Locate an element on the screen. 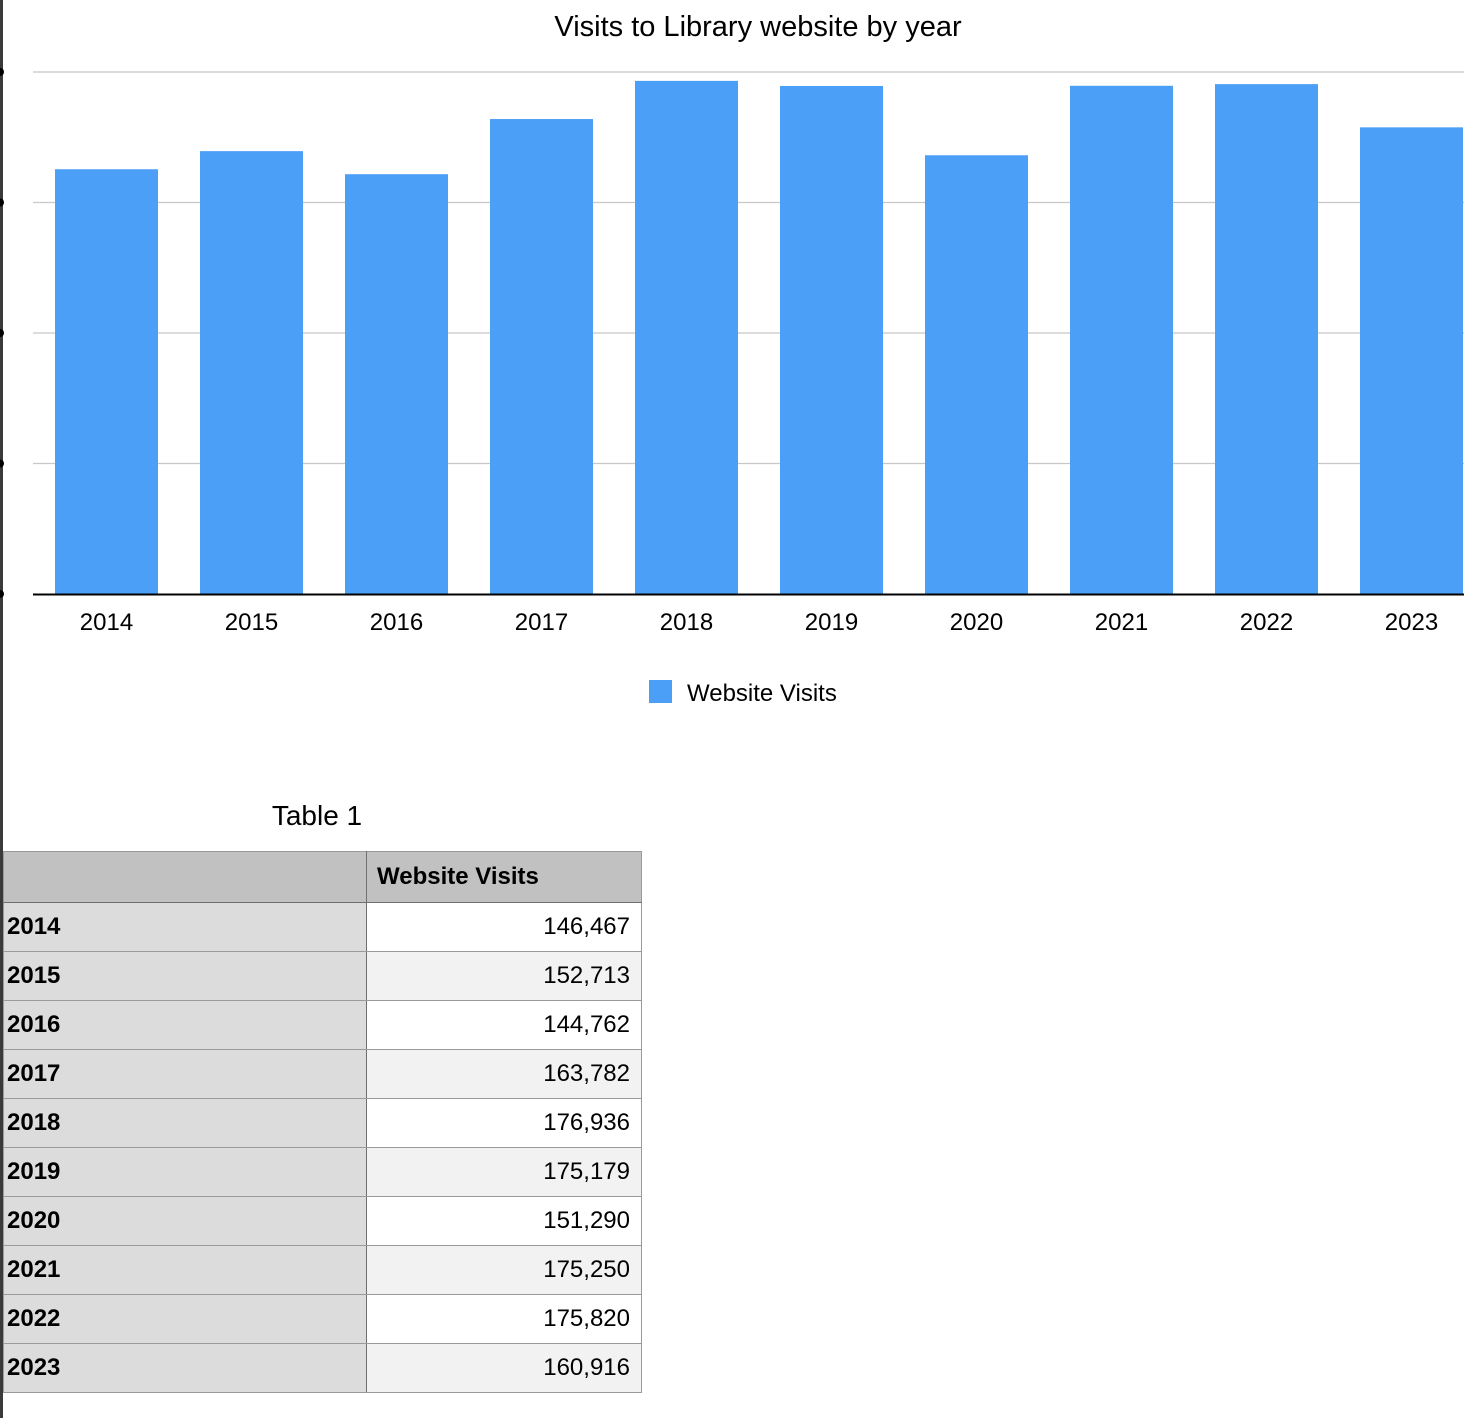 This screenshot has height=1418, width=1464. table-row: 2015 152,713 is located at coordinates (322, 976).